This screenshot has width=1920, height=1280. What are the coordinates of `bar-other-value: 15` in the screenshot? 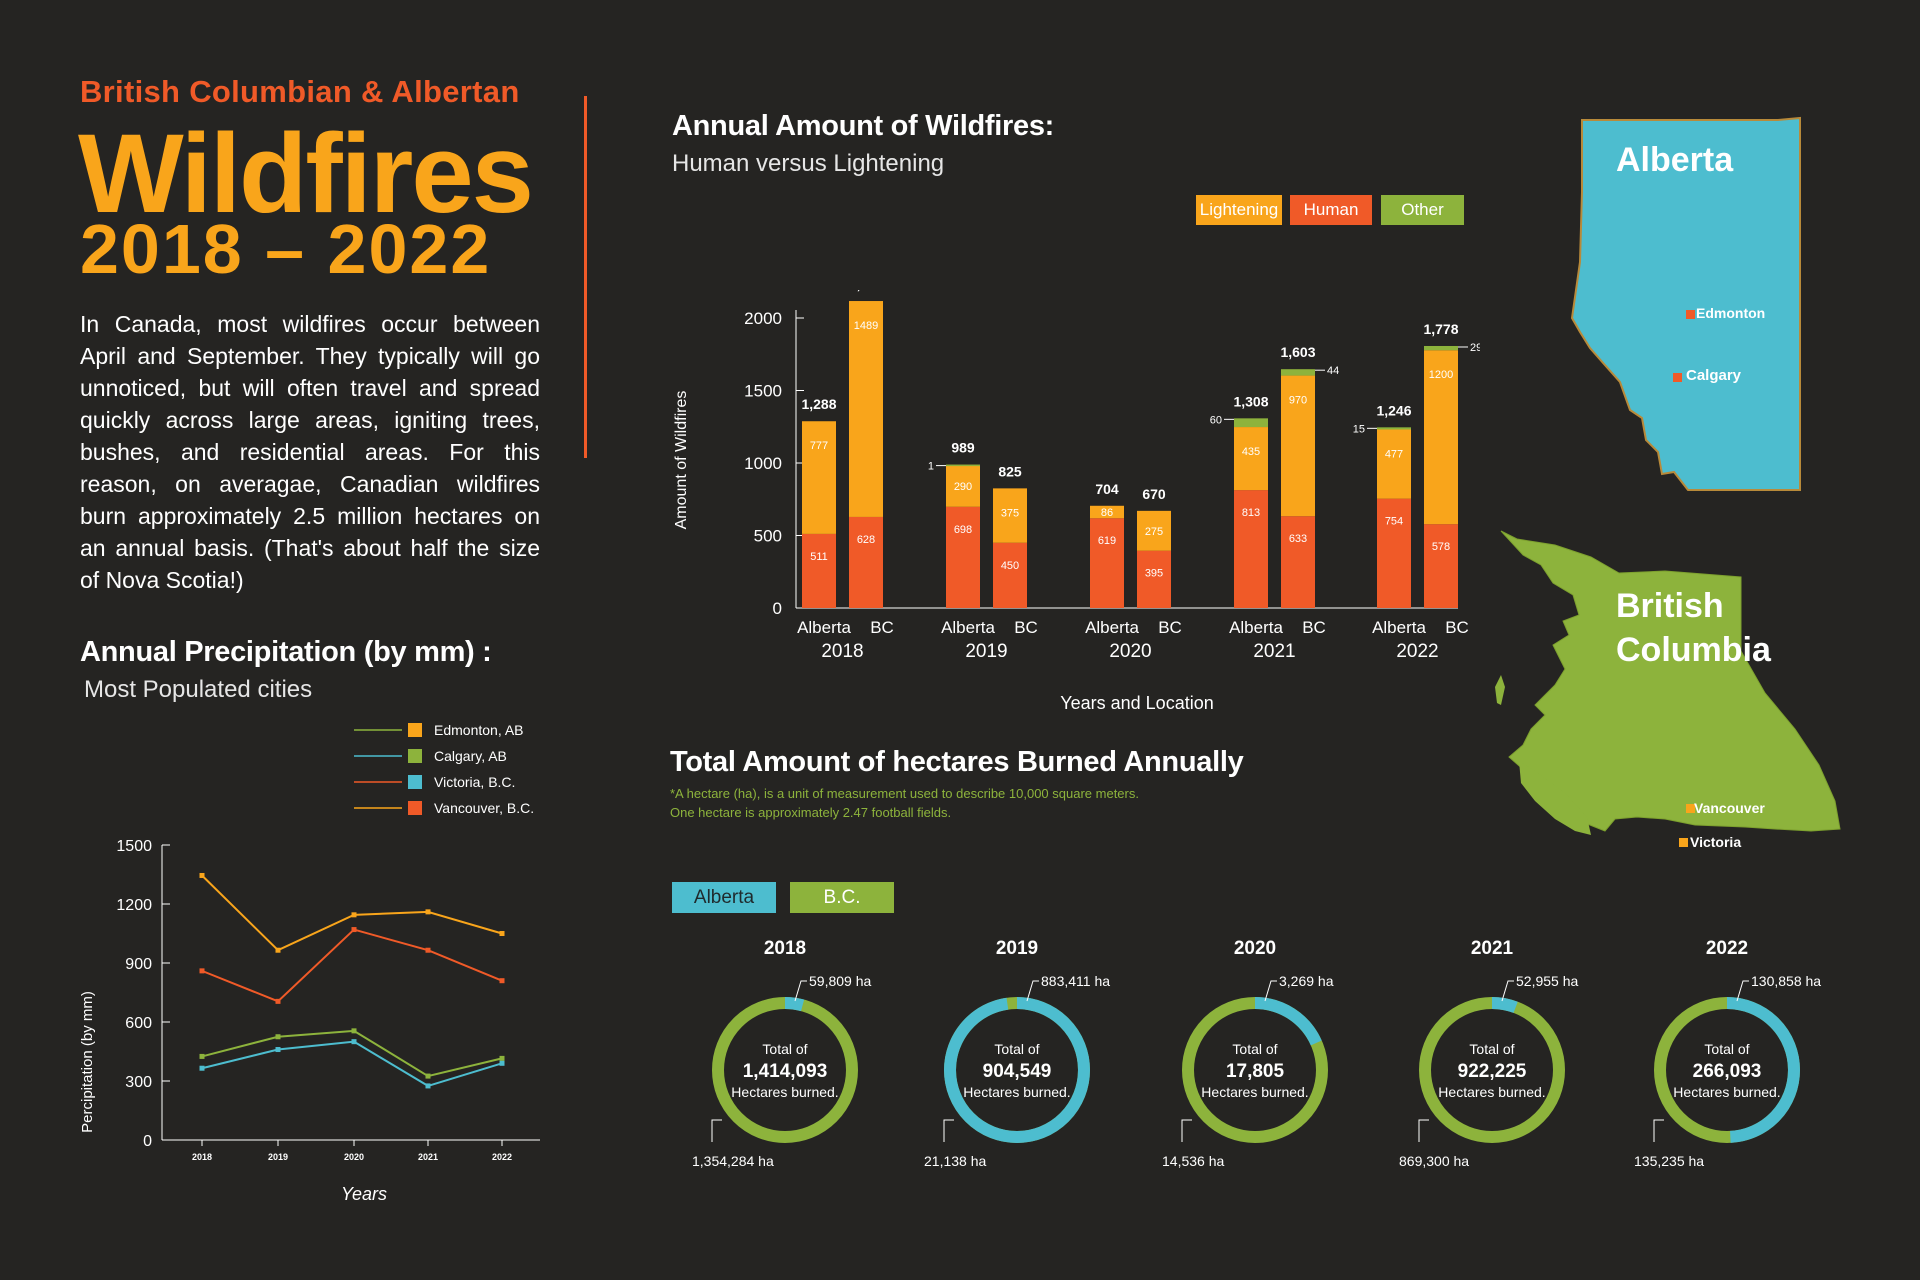 It's located at (1359, 429).